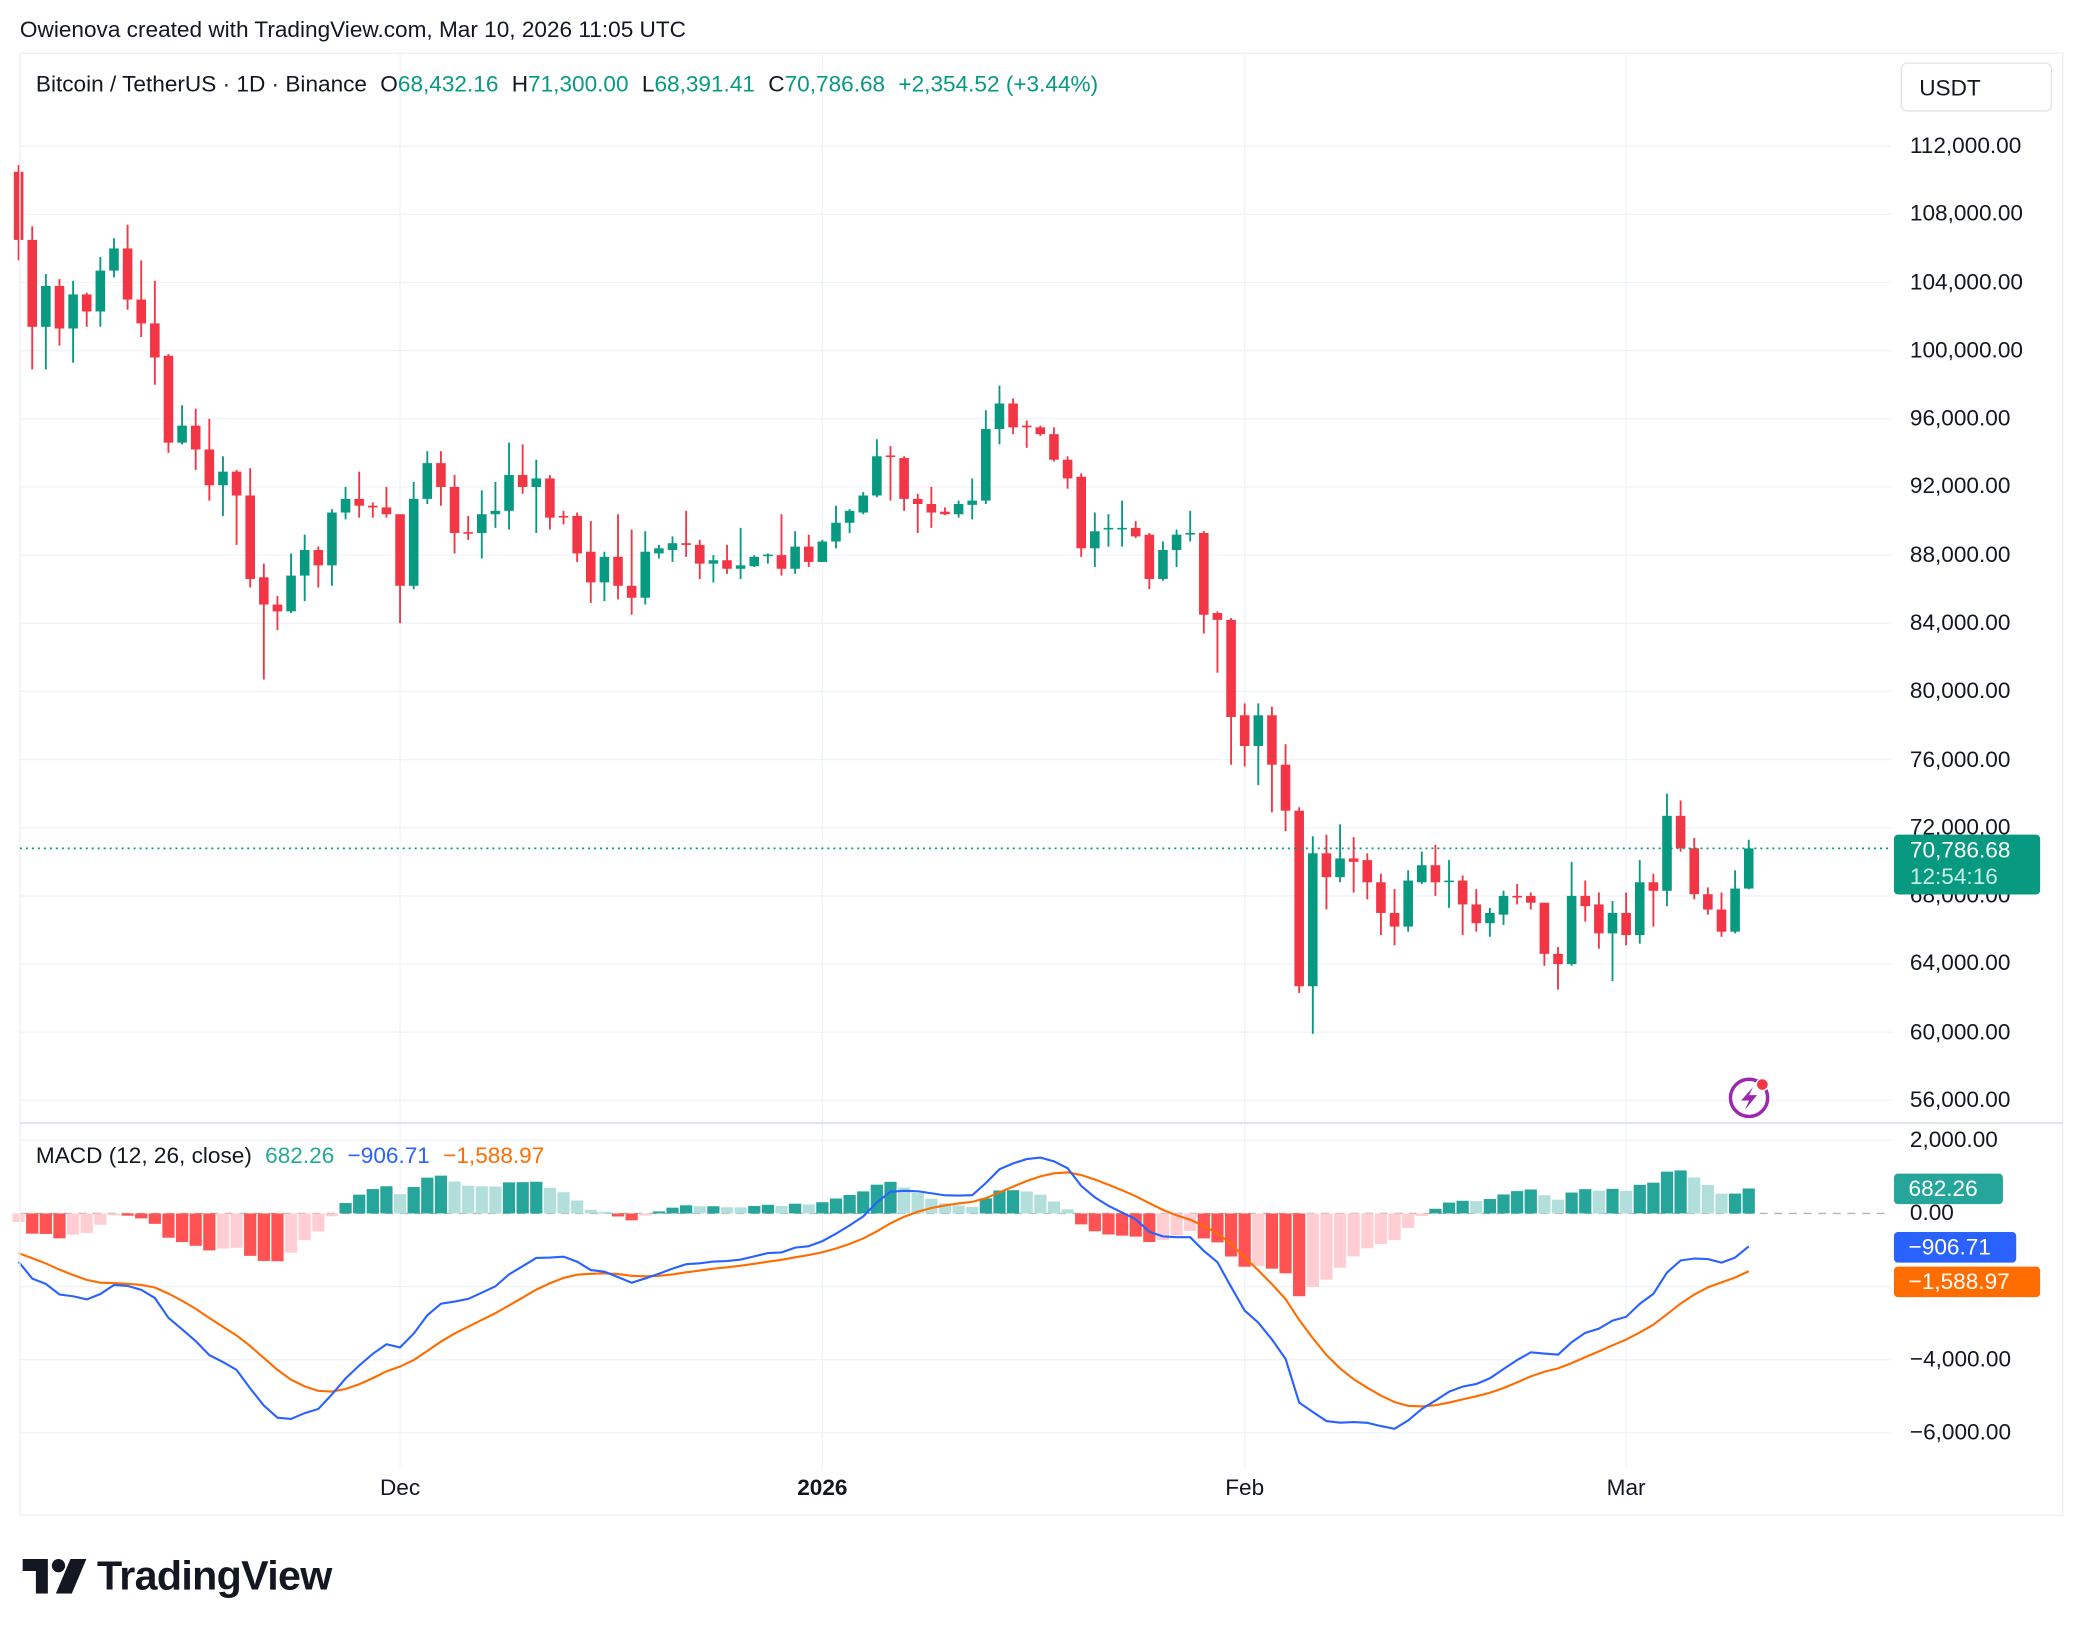  Describe the element at coordinates (822, 1488) in the screenshot. I see `time-axis-label: 2026` at that location.